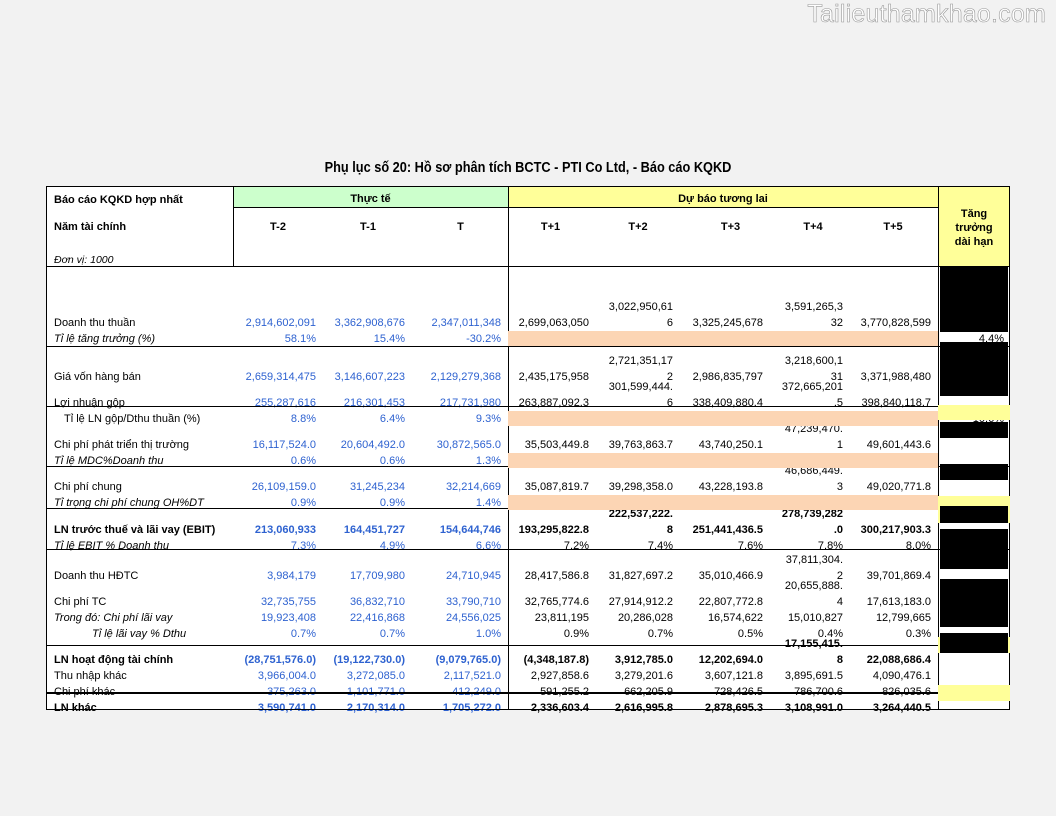 Image resolution: width=1056 pixels, height=816 pixels. What do you see at coordinates (553, 323) in the screenshot?
I see `table-cell: 2,699,063,050` at bounding box center [553, 323].